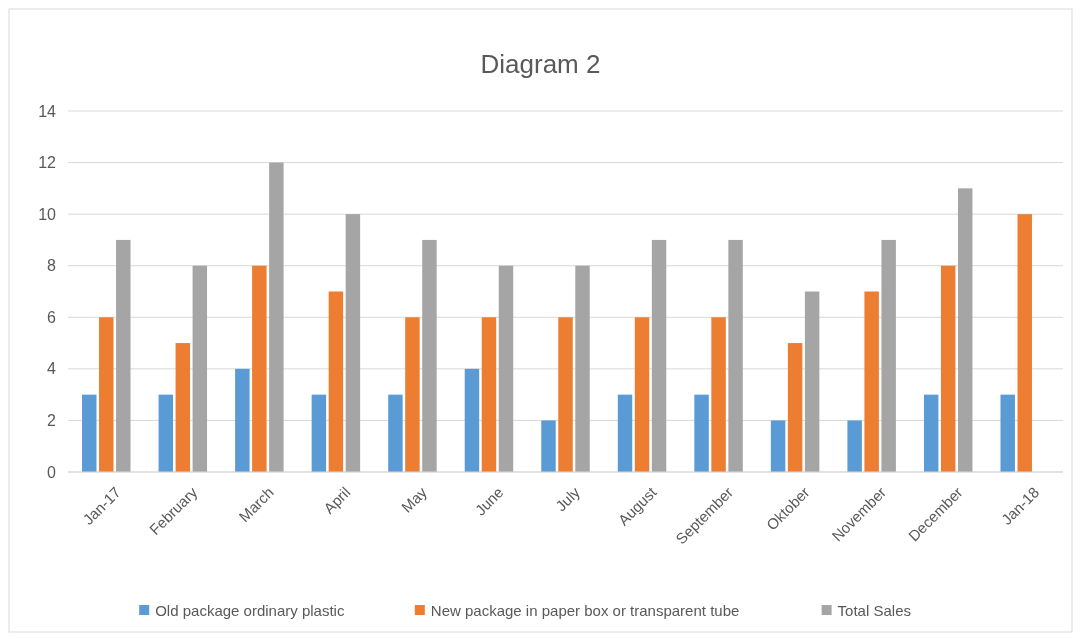  I want to click on y-tick-label: 8, so click(52, 266).